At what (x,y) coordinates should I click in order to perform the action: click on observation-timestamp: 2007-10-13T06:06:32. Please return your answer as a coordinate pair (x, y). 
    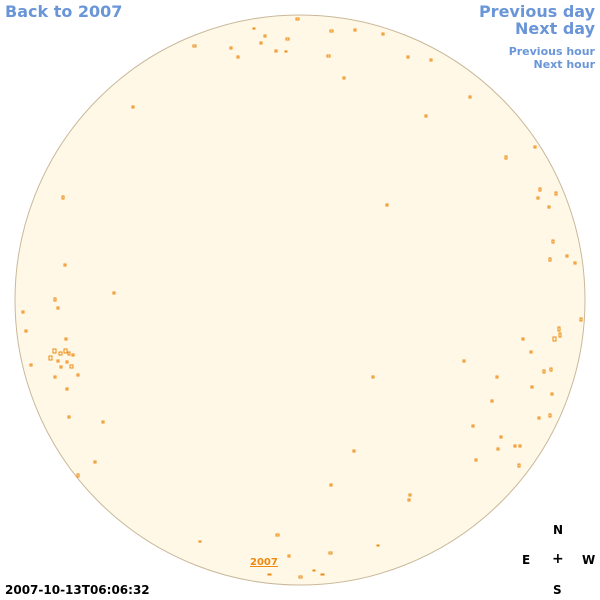
    Looking at the image, I should click on (77, 590).